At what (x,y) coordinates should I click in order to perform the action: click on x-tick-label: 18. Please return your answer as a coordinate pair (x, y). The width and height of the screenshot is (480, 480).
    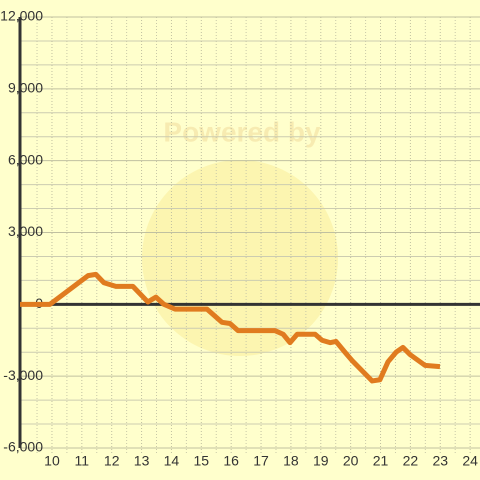
    Looking at the image, I should click on (291, 461).